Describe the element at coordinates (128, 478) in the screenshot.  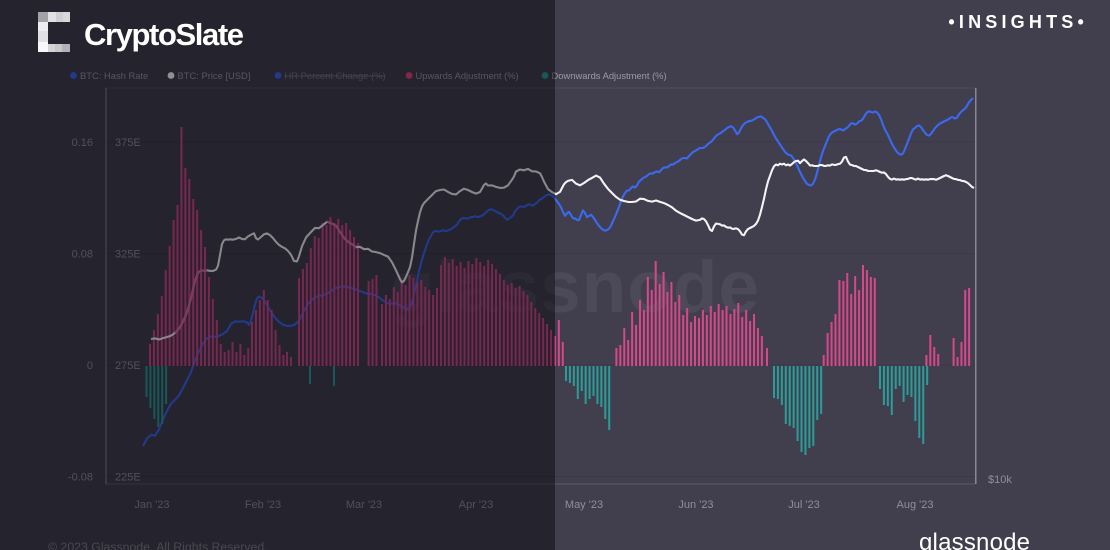
I see `svg-text: 225E` at that location.